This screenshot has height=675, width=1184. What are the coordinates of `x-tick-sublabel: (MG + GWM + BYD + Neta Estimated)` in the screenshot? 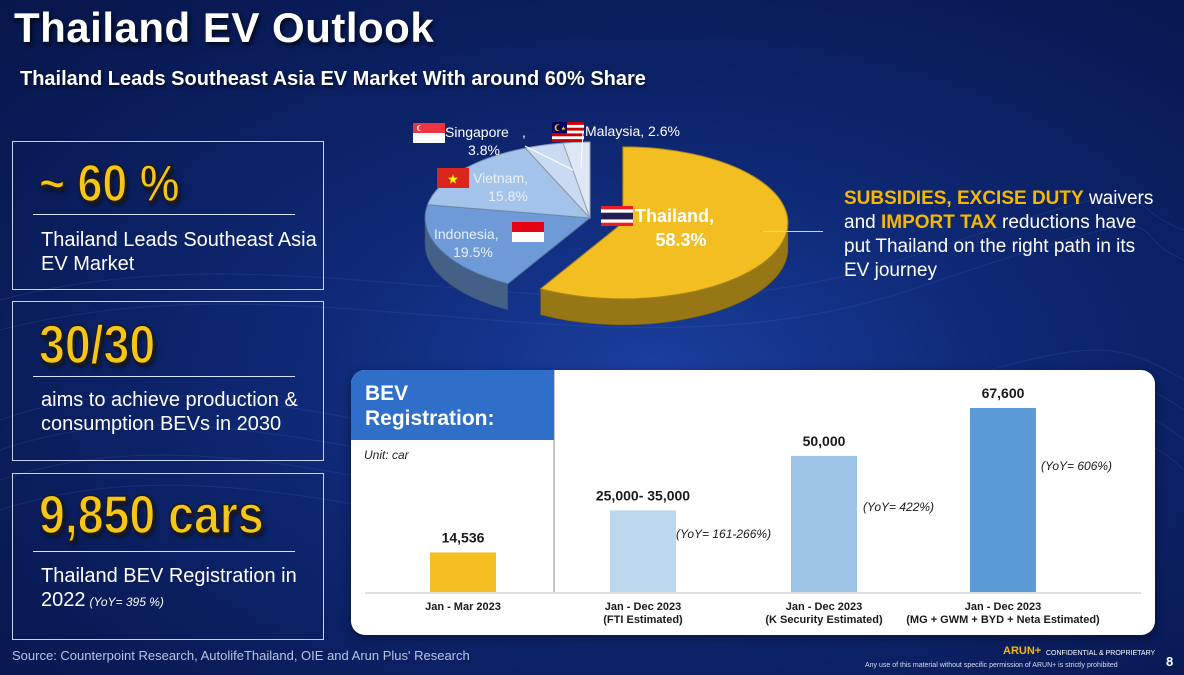 It's located at (1003, 620).